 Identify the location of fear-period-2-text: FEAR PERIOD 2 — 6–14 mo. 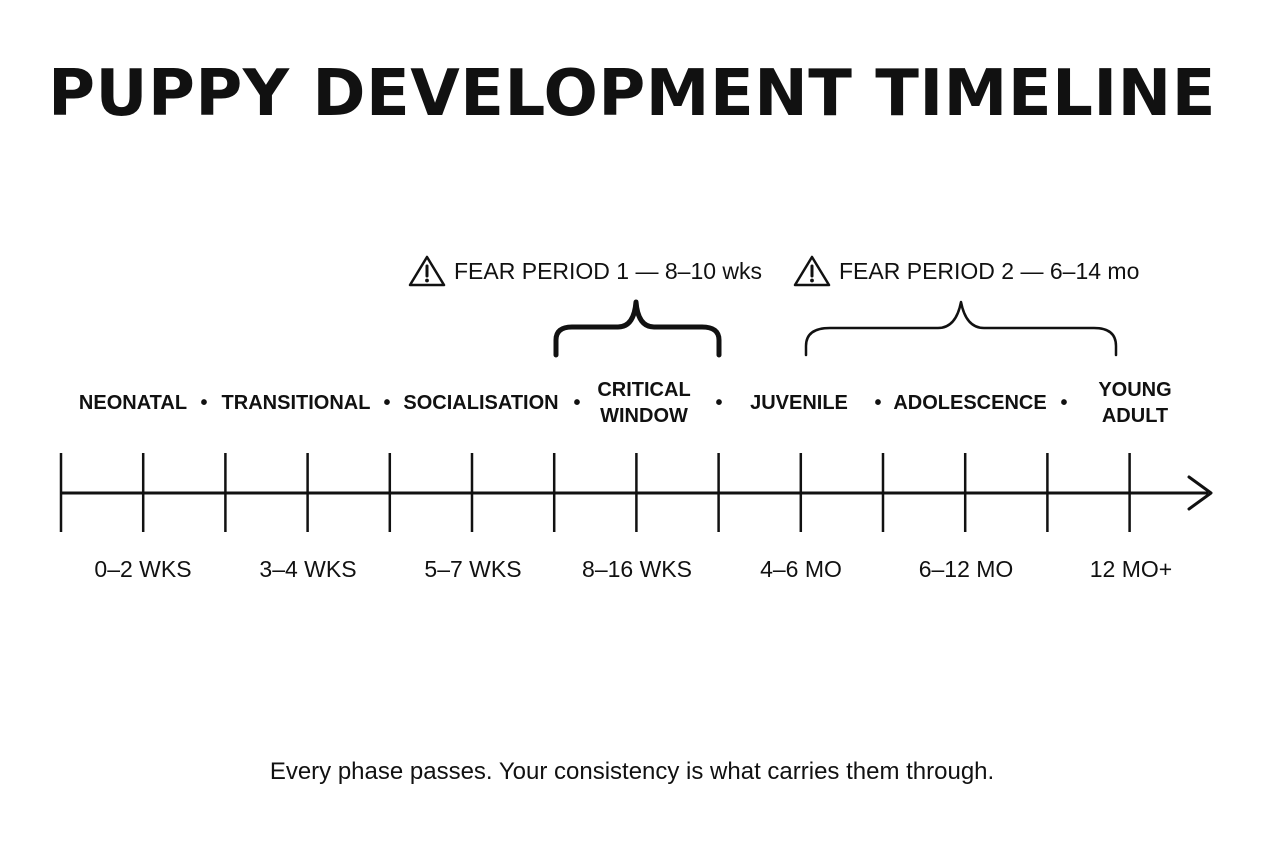
(989, 270).